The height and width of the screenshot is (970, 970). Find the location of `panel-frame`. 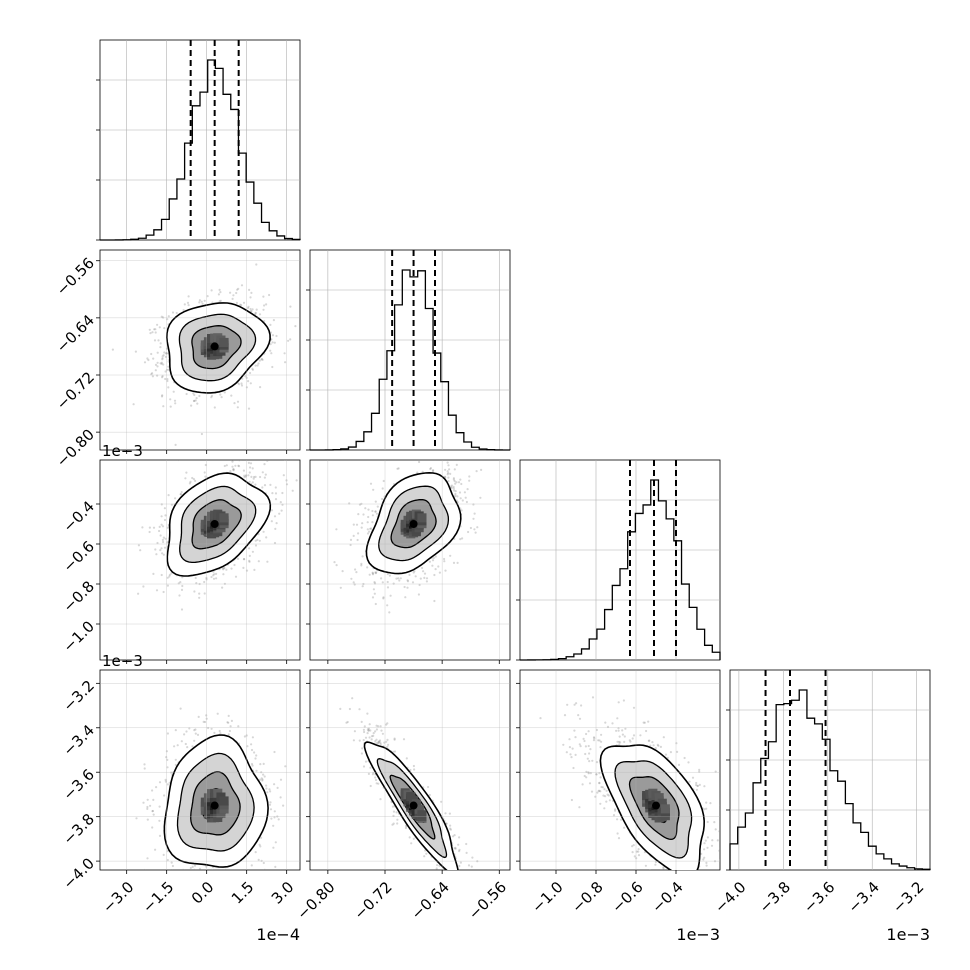

panel-frame is located at coordinates (200, 140).